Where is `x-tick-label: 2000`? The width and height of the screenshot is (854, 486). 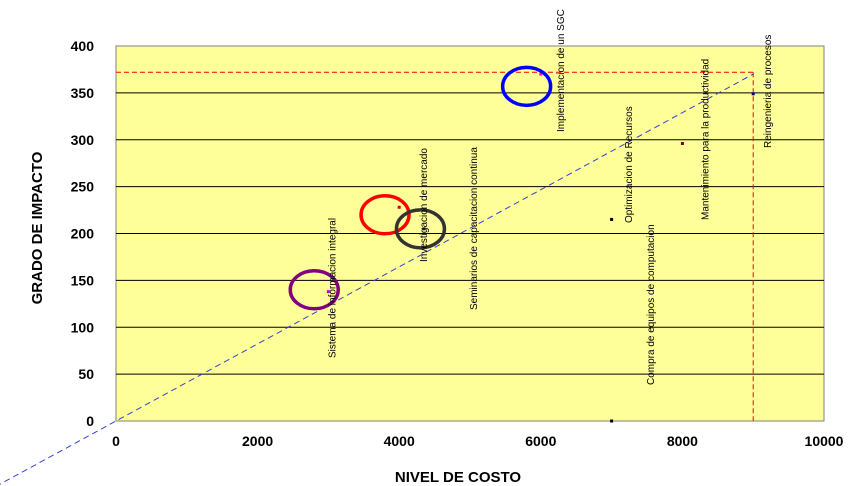
x-tick-label: 2000 is located at coordinates (257, 441).